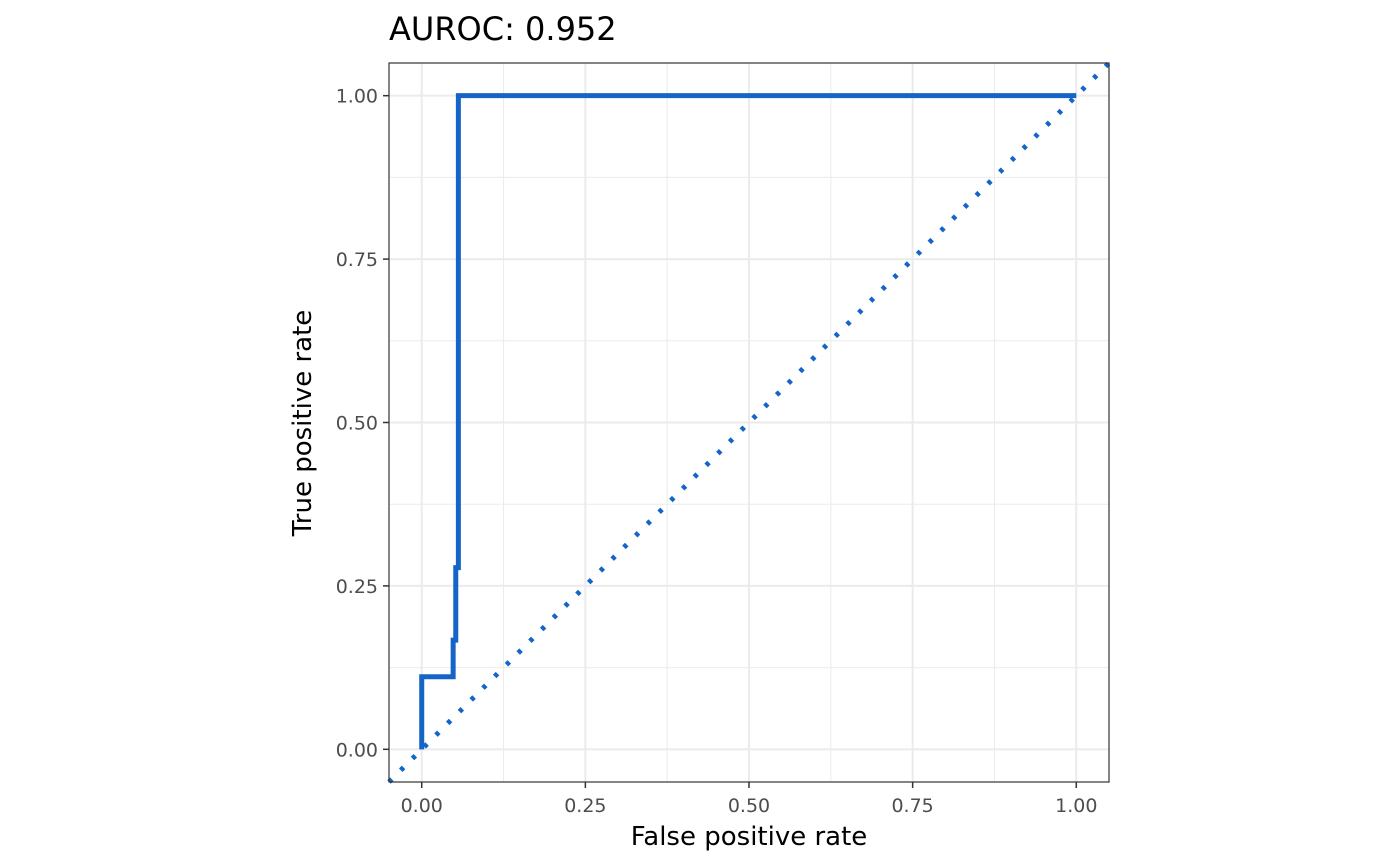  Describe the element at coordinates (357, 424) in the screenshot. I see `y-tick-label: 0.50` at that location.